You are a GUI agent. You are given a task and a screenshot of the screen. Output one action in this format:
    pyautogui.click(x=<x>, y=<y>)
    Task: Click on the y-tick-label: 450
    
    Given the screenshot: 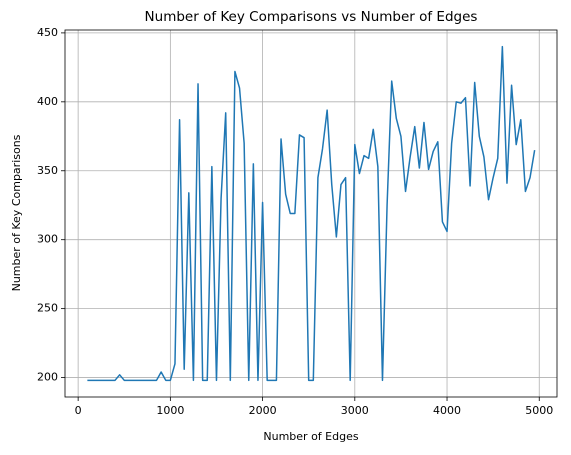 What is the action you would take?
    pyautogui.click(x=47, y=32)
    